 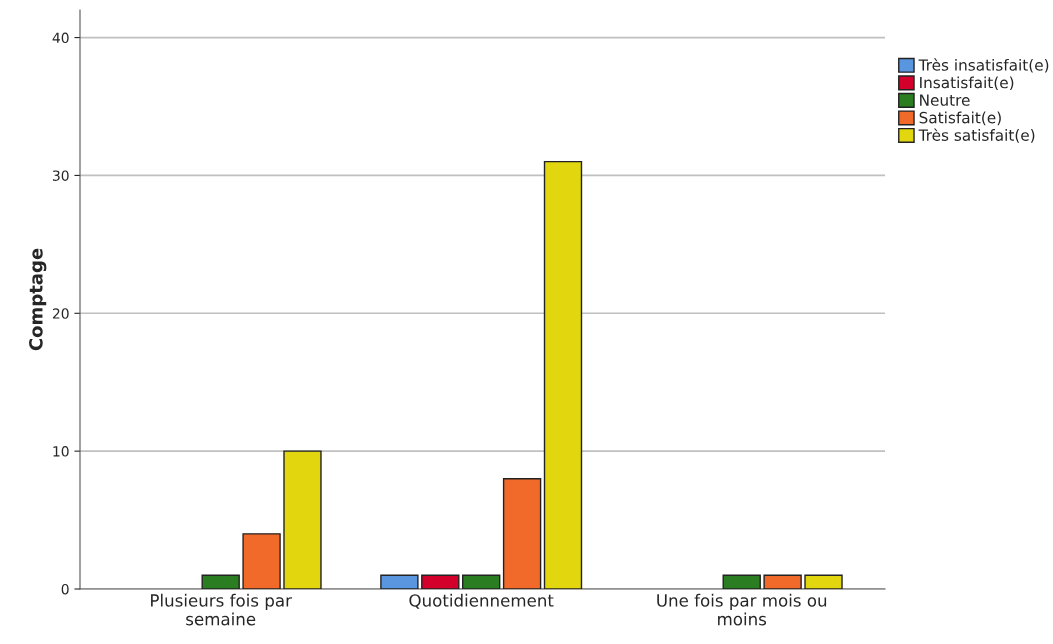 I want to click on x-tick-label: Quotidiennement, so click(x=481, y=601).